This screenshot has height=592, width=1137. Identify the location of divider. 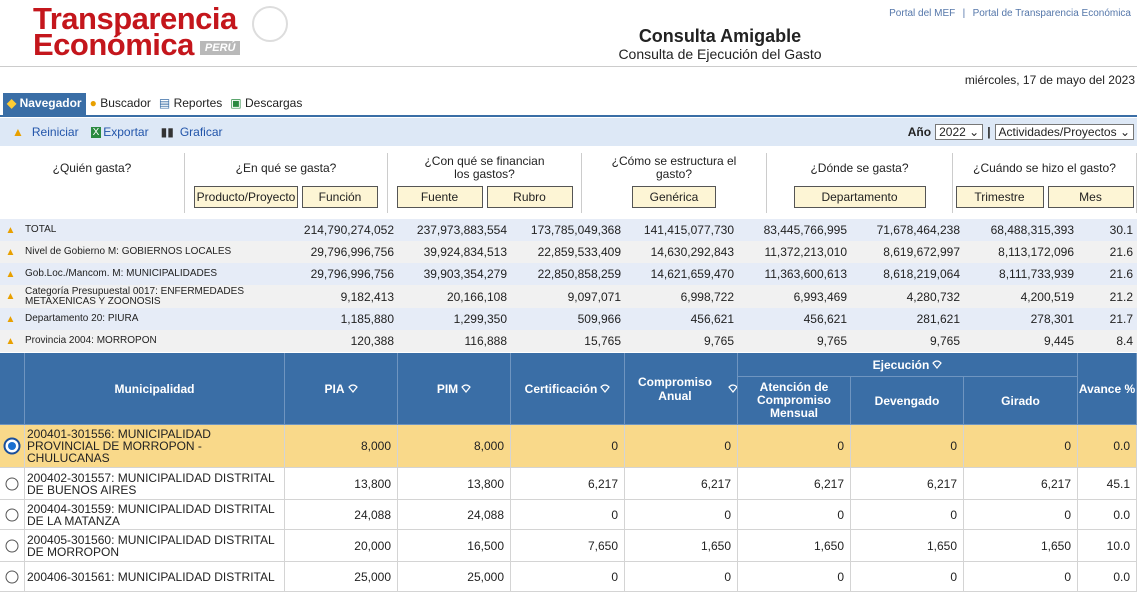
(568, 66).